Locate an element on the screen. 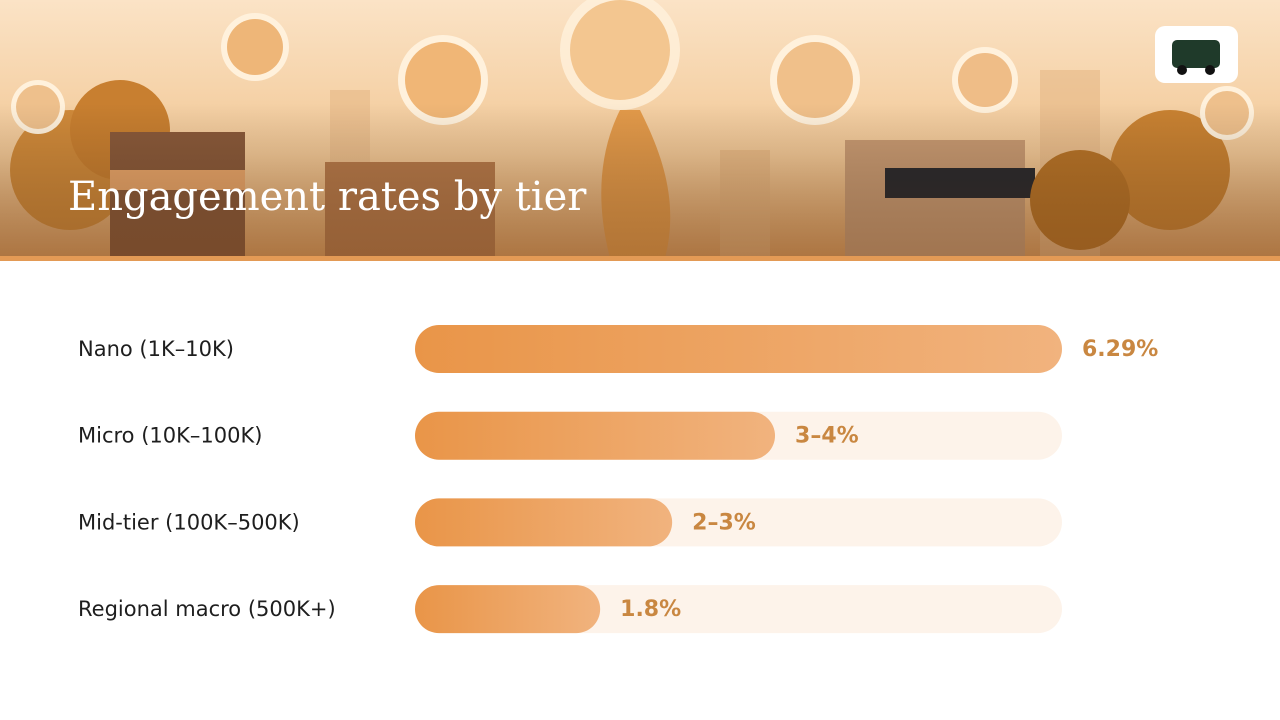 Image resolution: width=1280 pixels, height=720 pixels. value-label: 1.8% is located at coordinates (650, 609).